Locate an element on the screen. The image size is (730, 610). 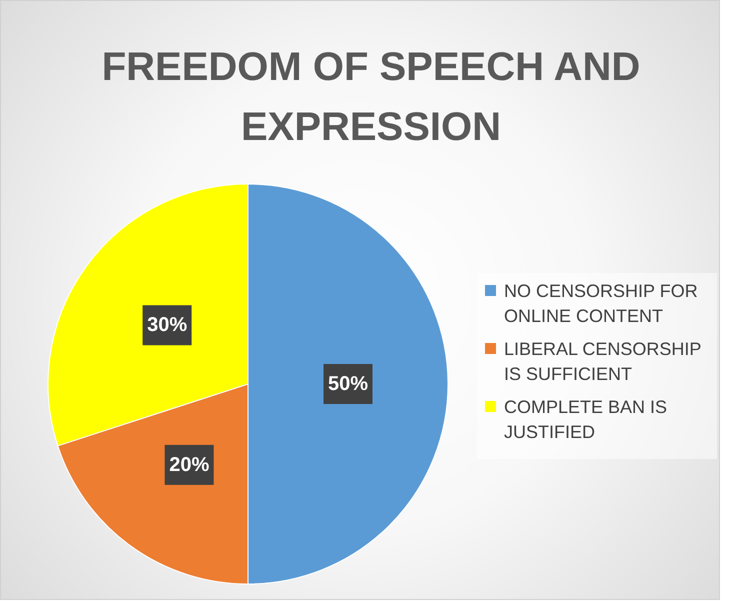
slice-label: NO CENSORSHIP FOR ONLINE CONTENT is located at coordinates (601, 304).